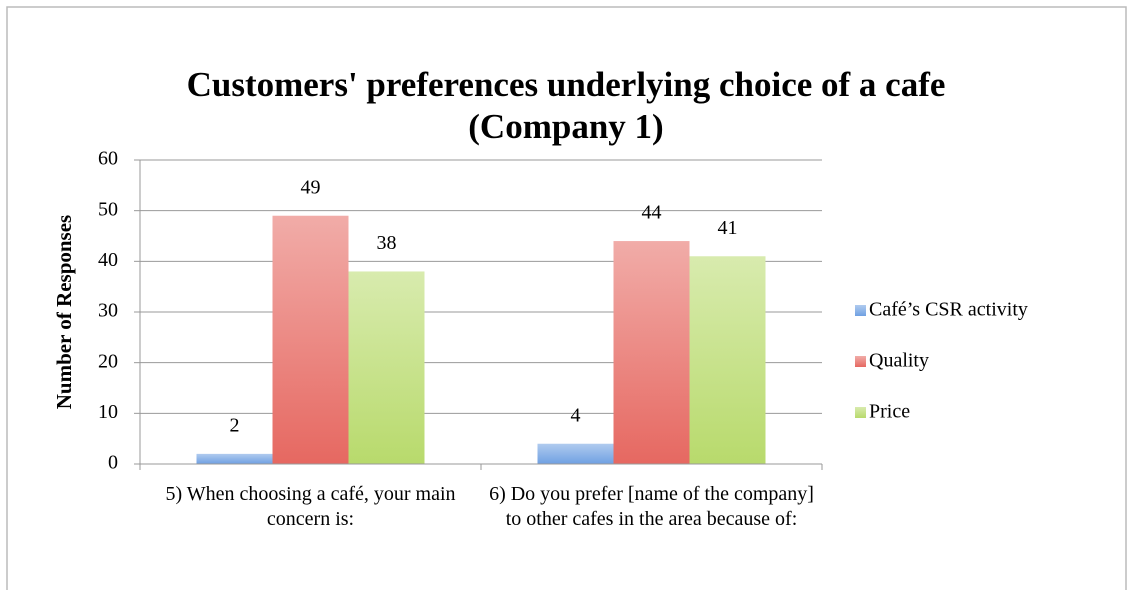 Image resolution: width=1133 pixels, height=590 pixels. I want to click on data-label: 4, so click(576, 415).